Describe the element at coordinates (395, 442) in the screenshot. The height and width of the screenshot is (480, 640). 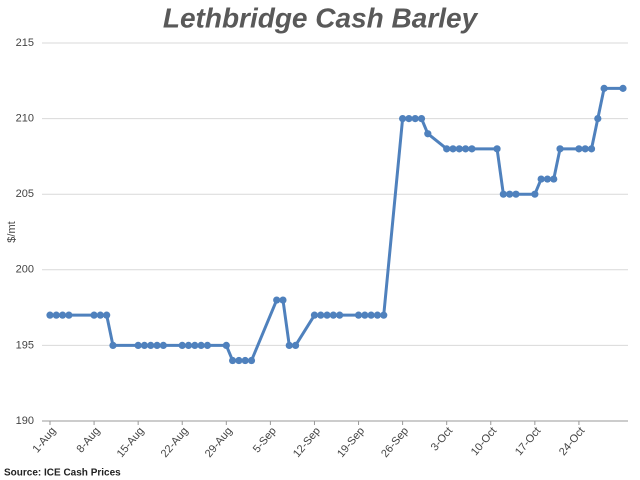
I see `x-tick-label: 26-Sep` at that location.